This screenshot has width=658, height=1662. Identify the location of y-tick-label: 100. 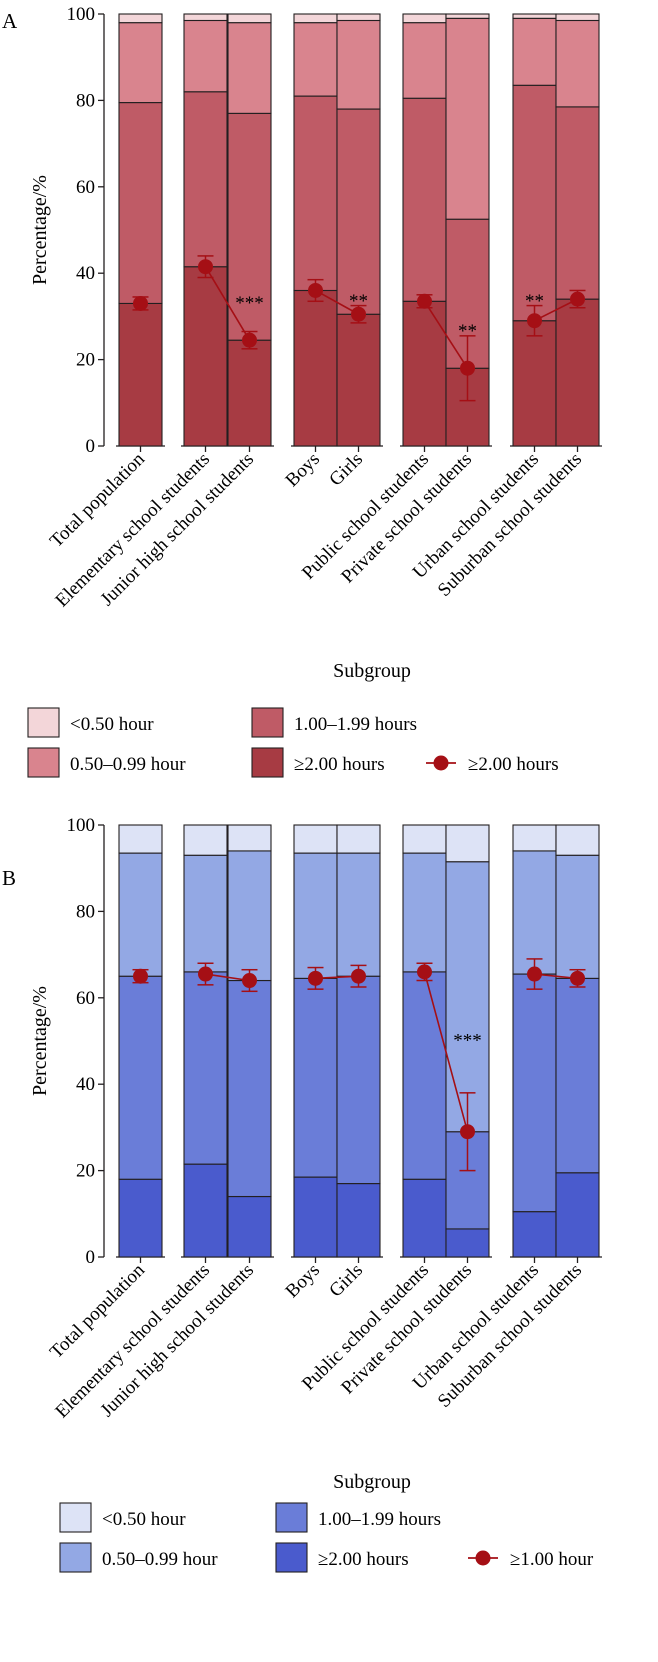
(81, 825).